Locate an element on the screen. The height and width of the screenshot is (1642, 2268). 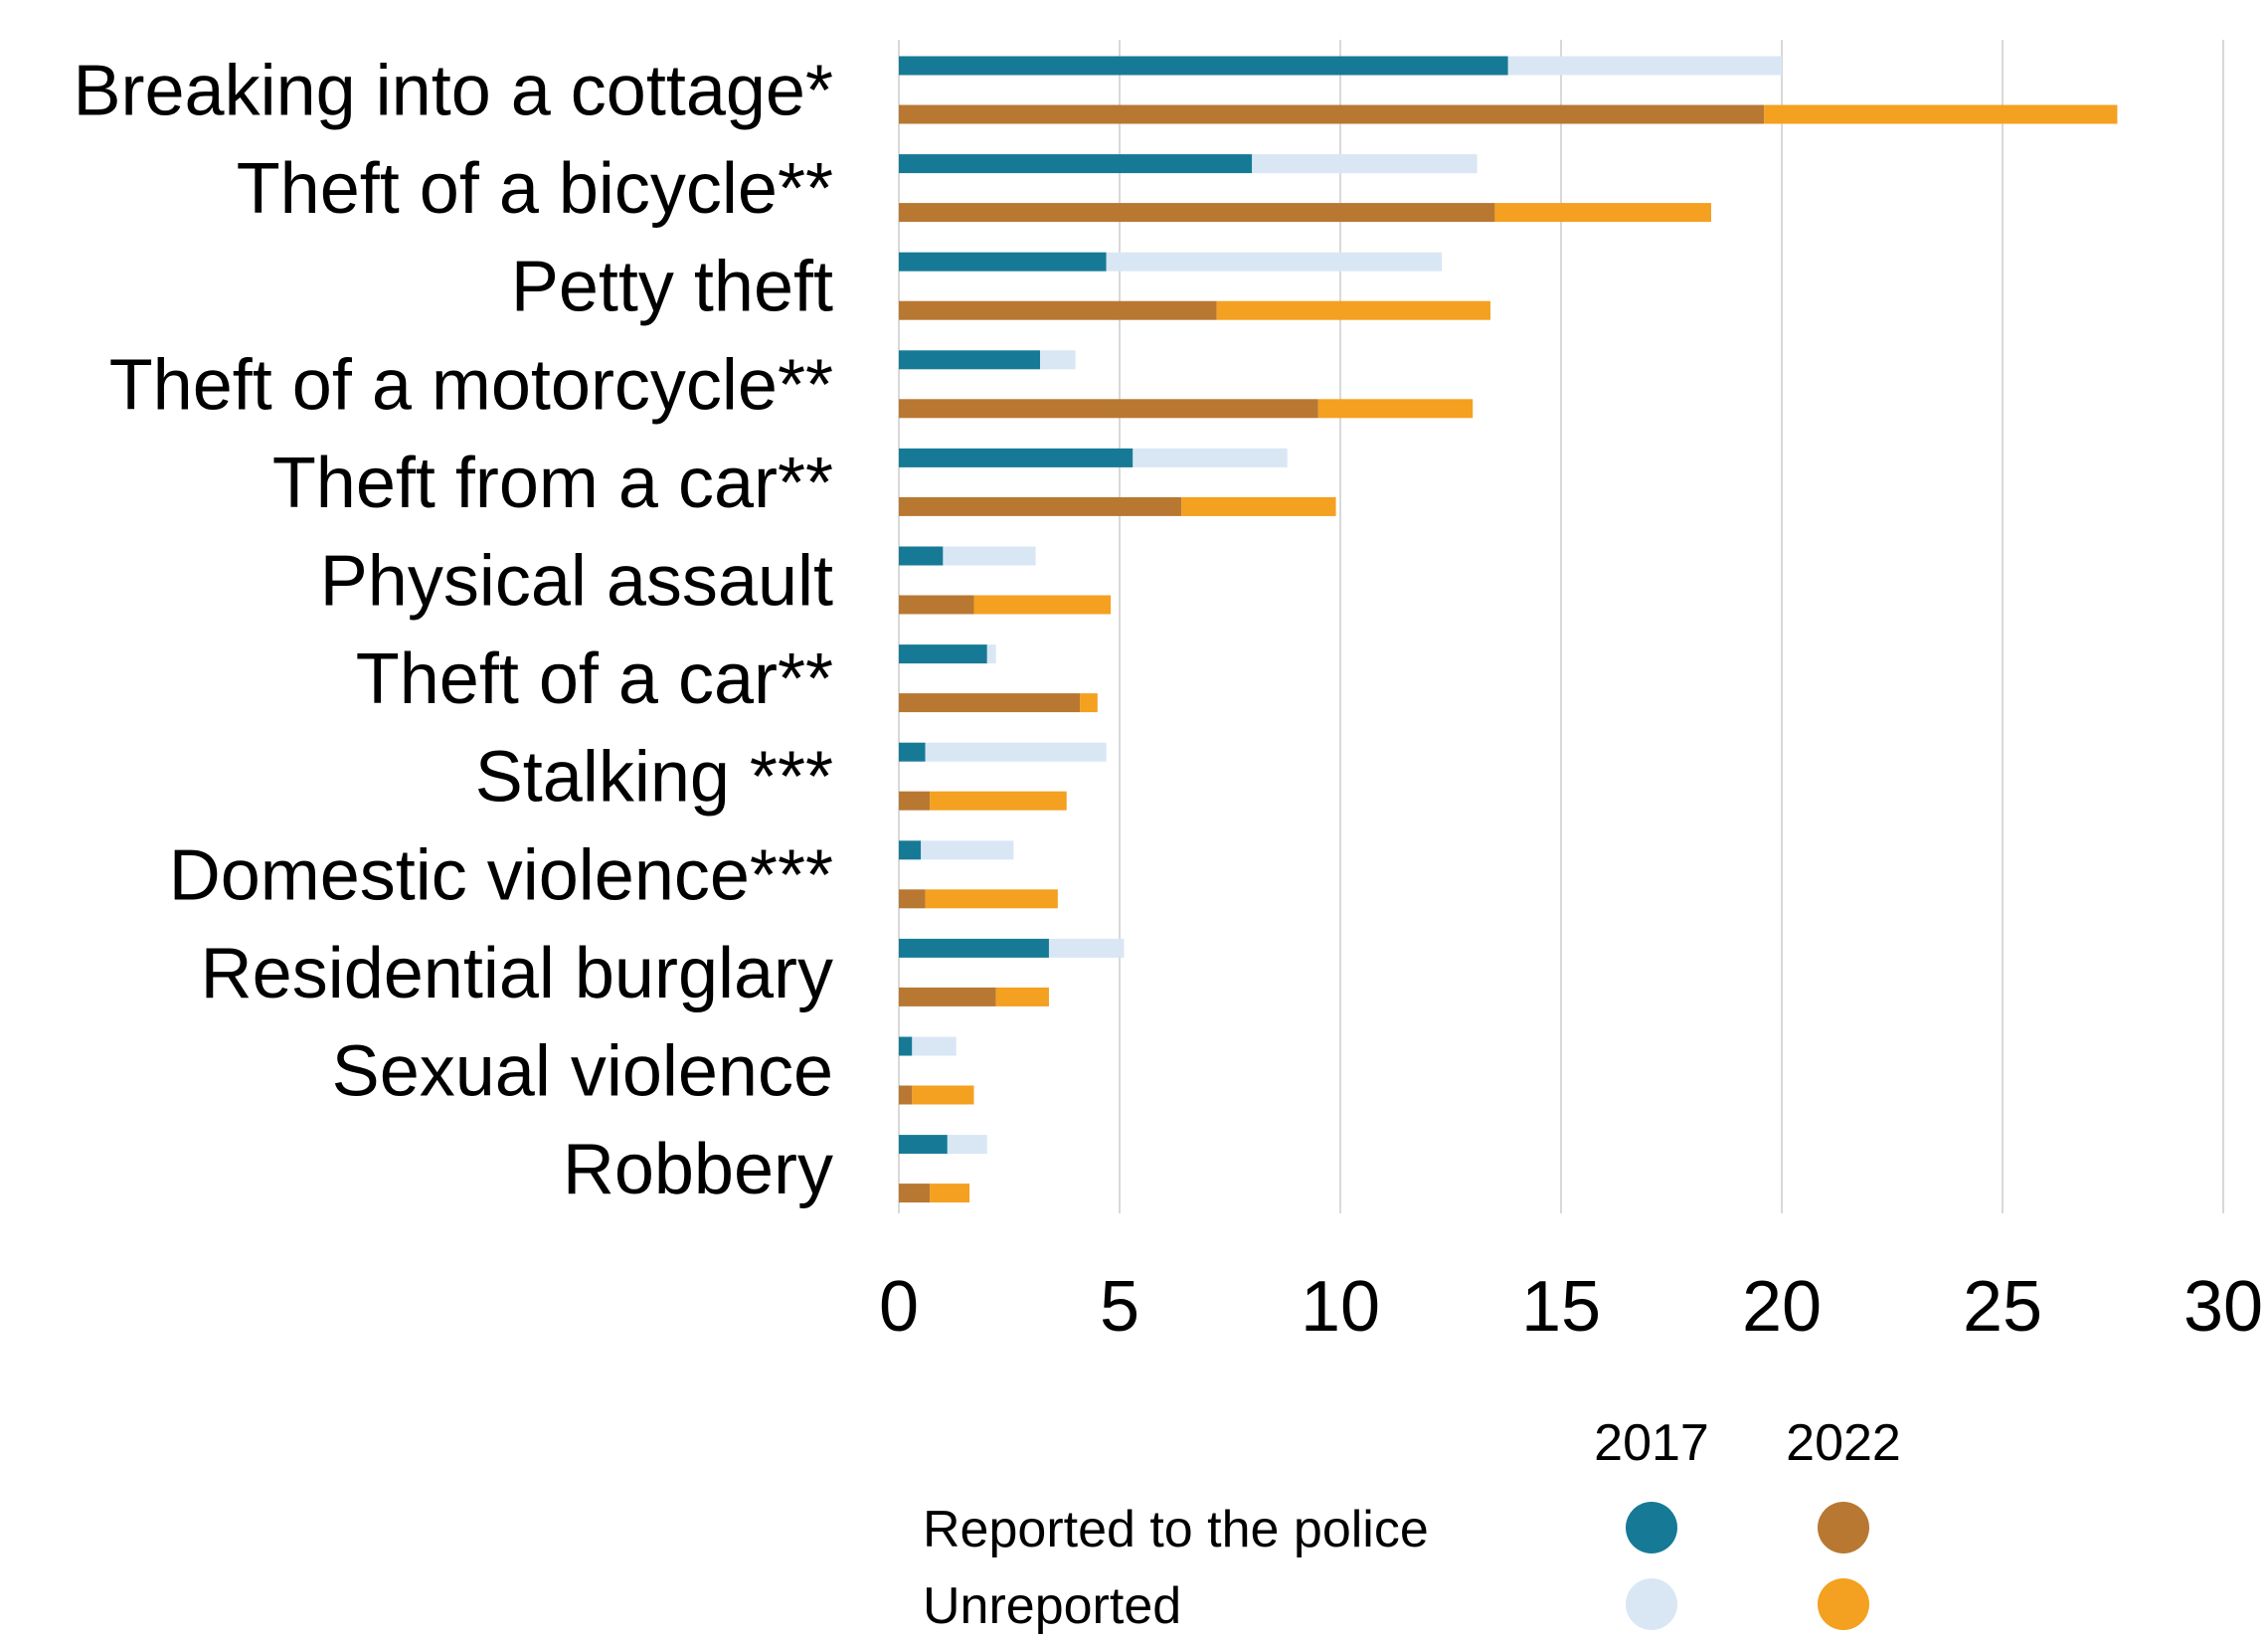
category-label: Robbery is located at coordinates (698, 1169).